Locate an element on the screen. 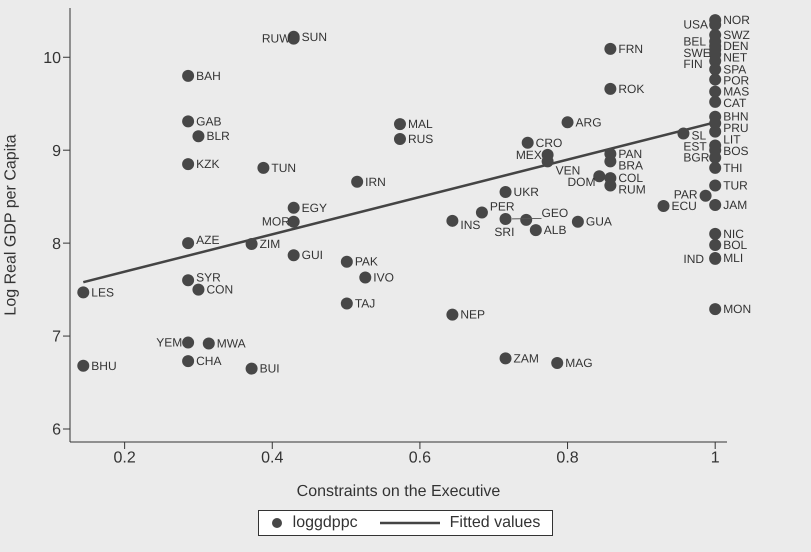 This screenshot has width=811, height=552. annotation: IRN is located at coordinates (375, 181).